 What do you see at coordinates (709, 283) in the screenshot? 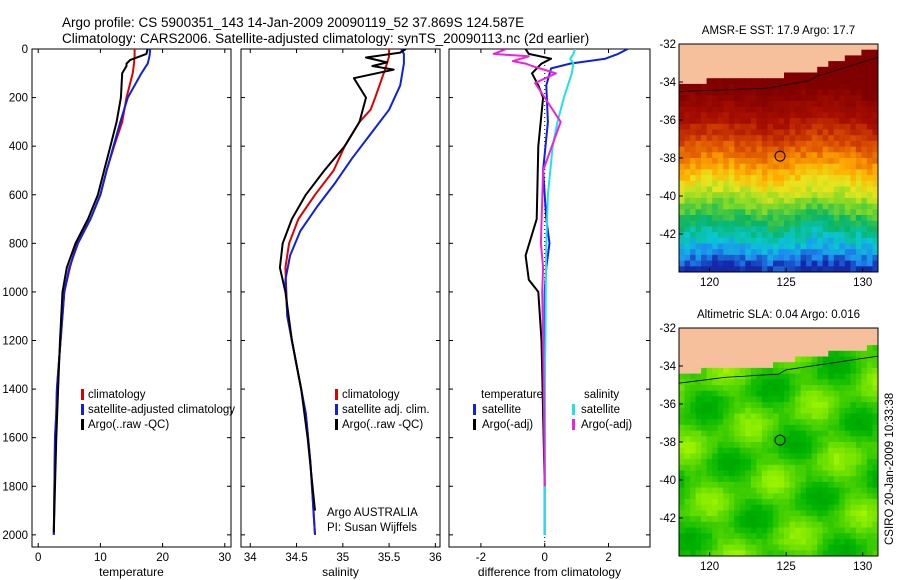
I see `x-tick-label: 120` at bounding box center [709, 283].